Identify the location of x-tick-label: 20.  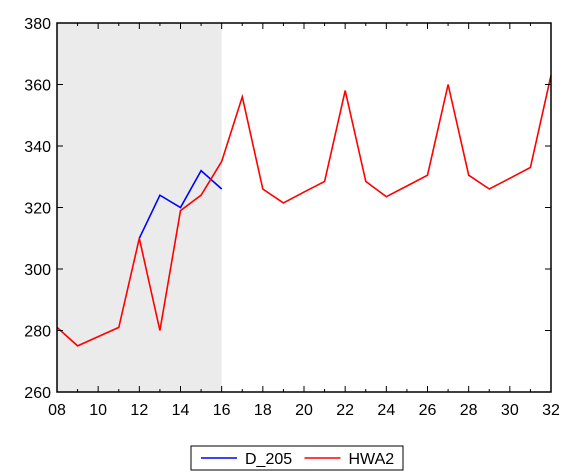
(304, 410).